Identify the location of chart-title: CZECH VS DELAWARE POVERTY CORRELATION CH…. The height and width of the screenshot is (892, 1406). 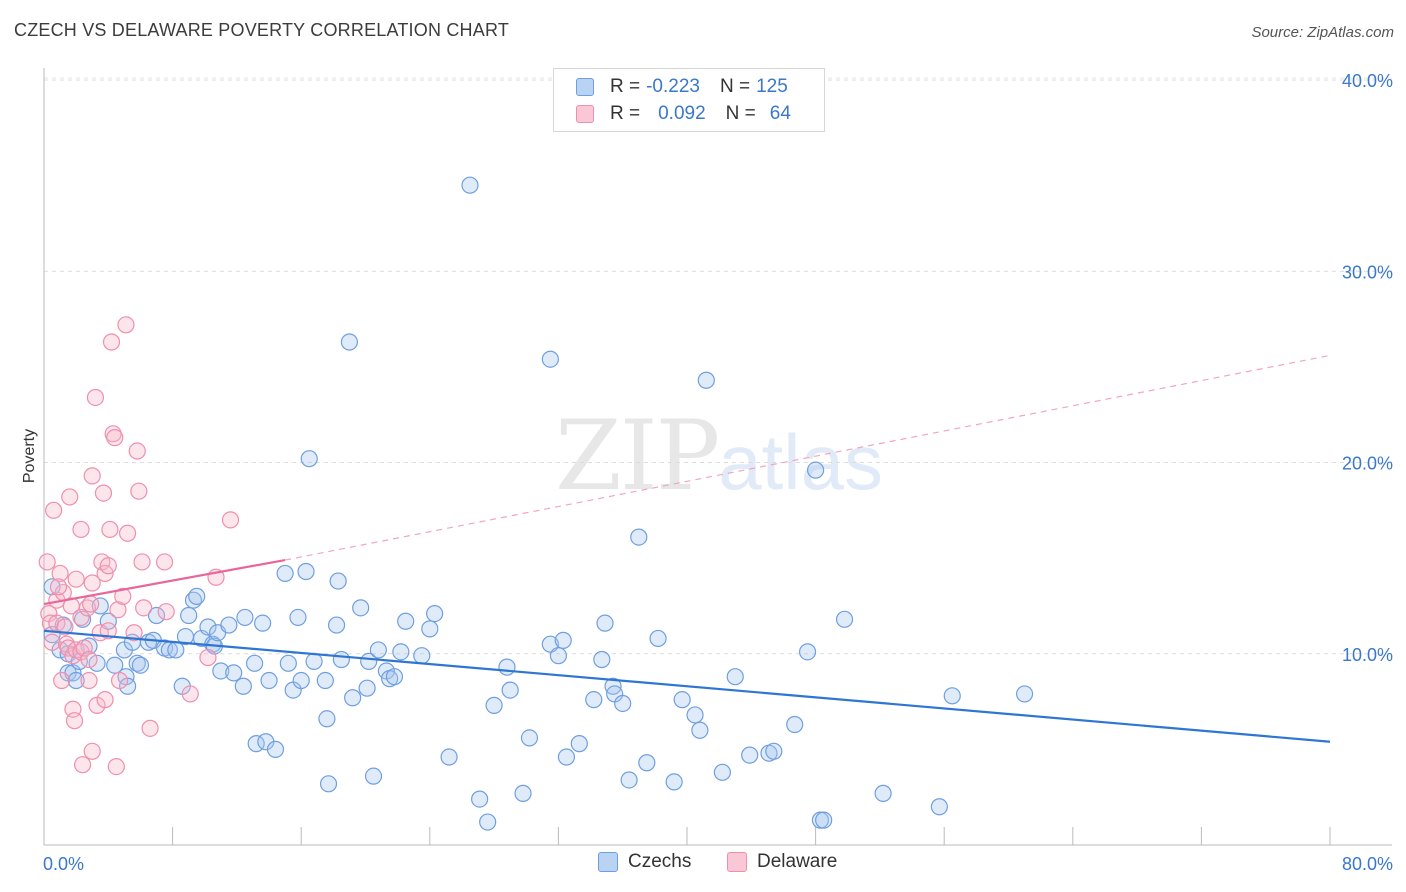
(262, 30).